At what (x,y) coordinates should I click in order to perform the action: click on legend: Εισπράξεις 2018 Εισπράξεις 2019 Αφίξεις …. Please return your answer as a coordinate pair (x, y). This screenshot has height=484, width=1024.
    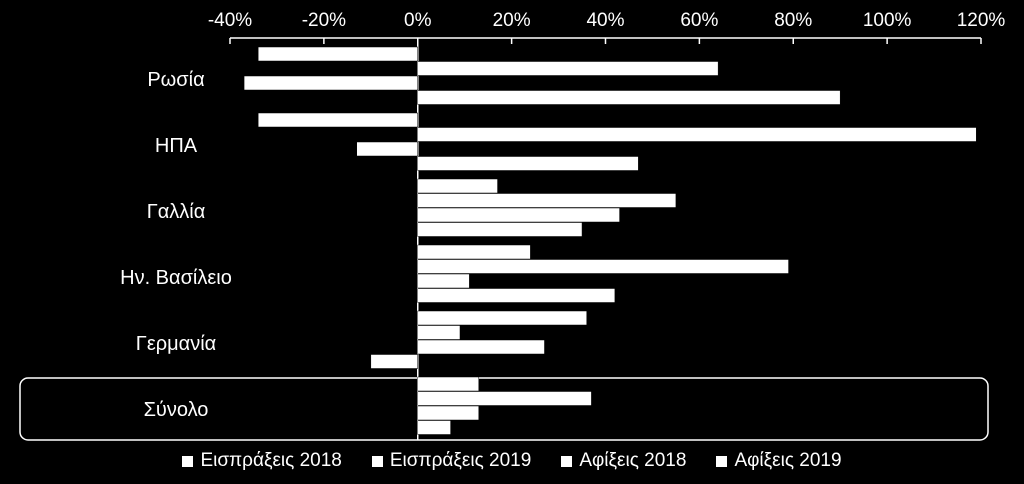
    Looking at the image, I should click on (512, 461).